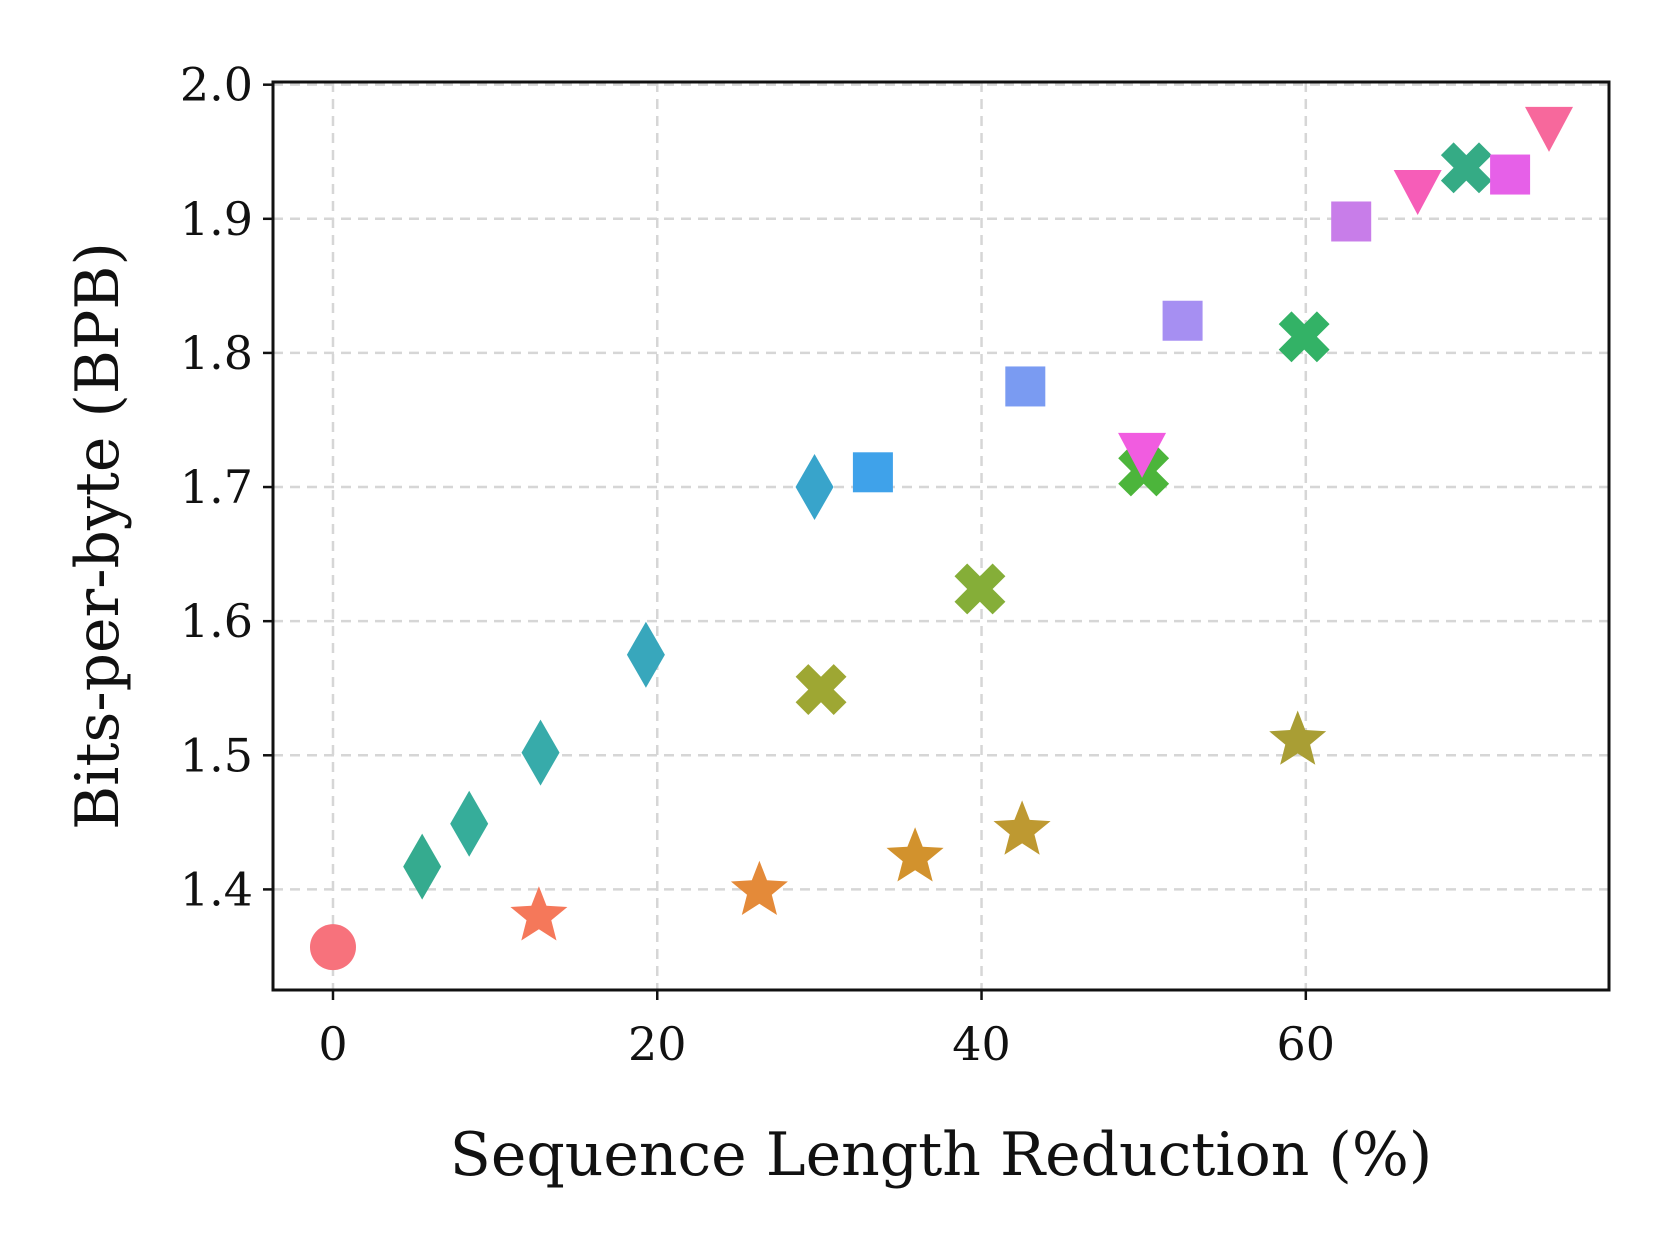 The height and width of the screenshot is (1246, 1661). What do you see at coordinates (332, 947) in the screenshot?
I see `point-circle` at bounding box center [332, 947].